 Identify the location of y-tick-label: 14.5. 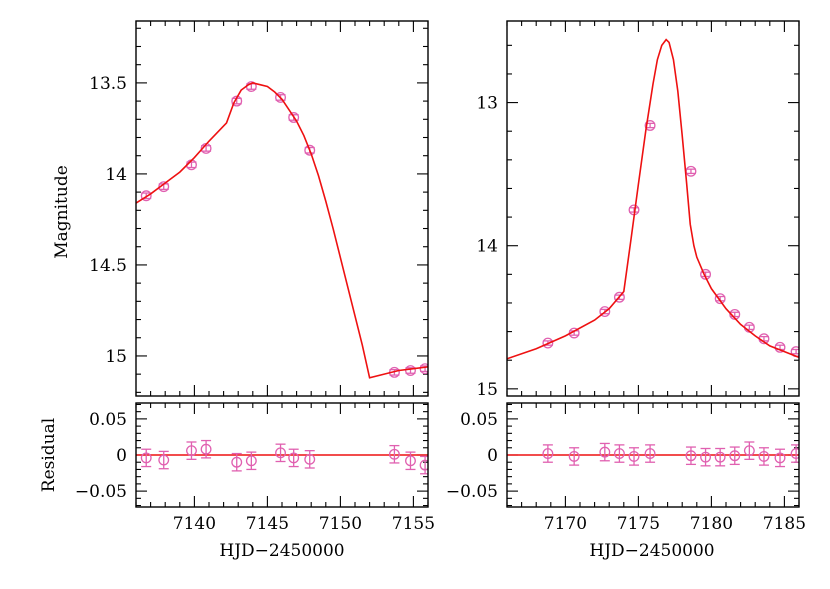
(108, 266).